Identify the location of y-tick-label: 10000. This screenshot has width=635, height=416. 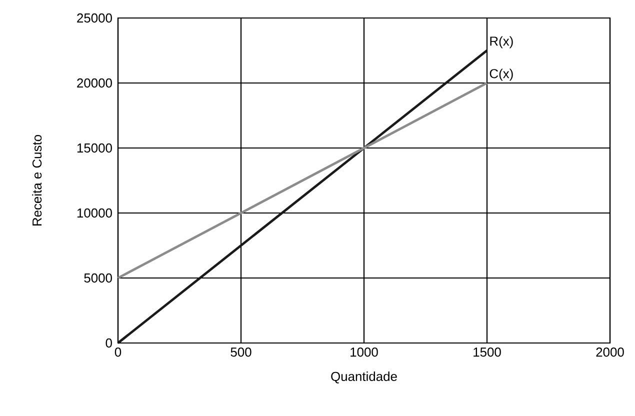
(94, 213).